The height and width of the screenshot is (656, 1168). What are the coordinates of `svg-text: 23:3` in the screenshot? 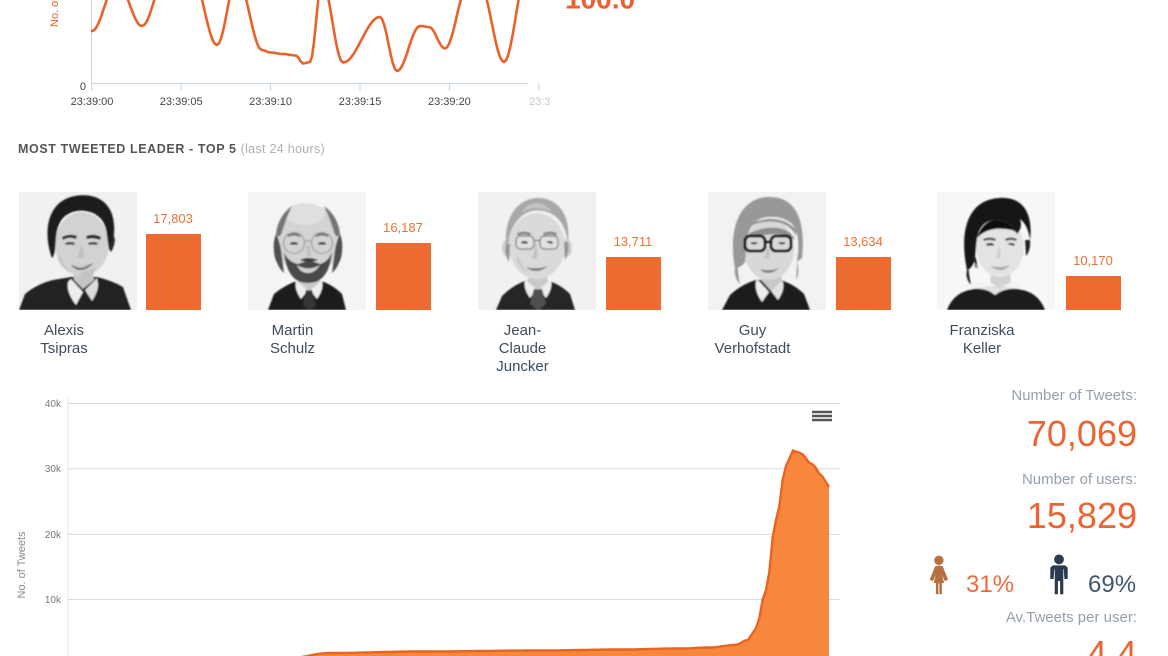 It's located at (539, 102).